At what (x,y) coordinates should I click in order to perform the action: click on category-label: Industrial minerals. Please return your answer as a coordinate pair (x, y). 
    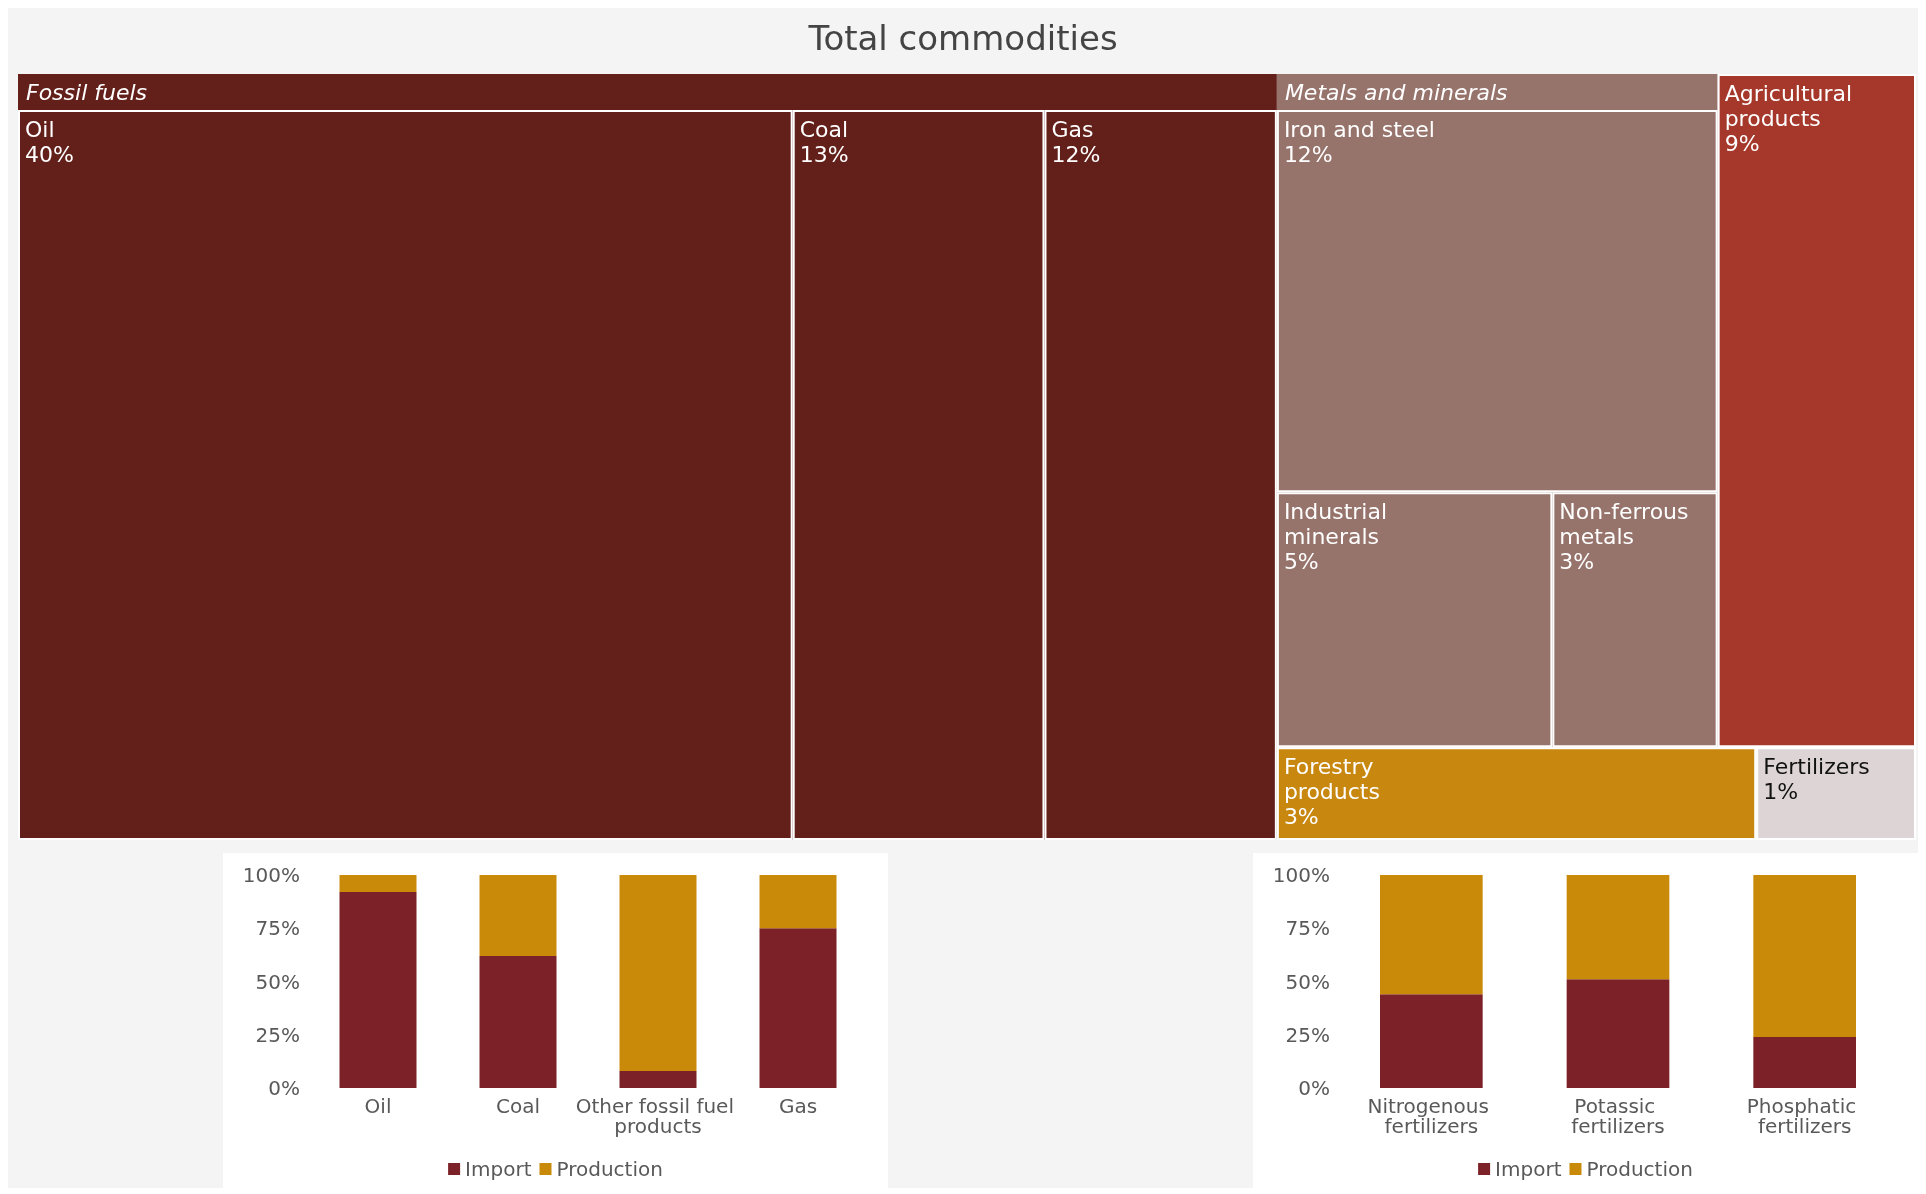
    Looking at the image, I should click on (1335, 524).